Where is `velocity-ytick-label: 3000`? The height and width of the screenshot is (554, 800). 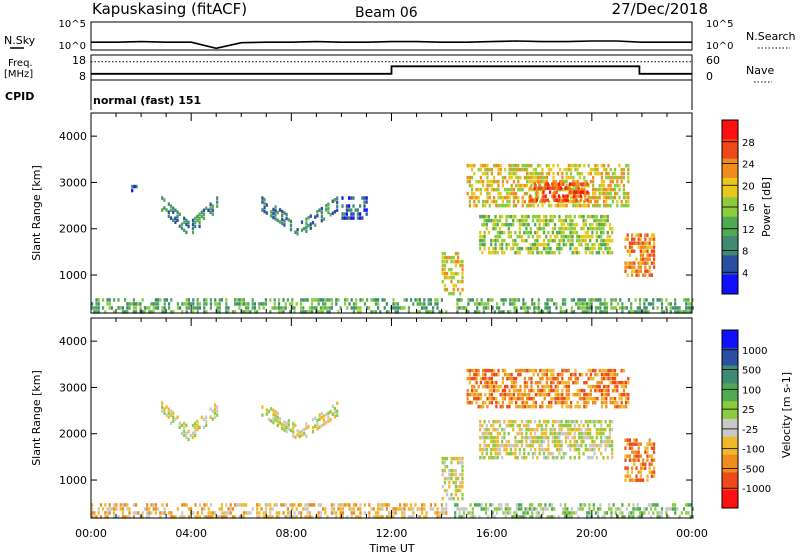 velocity-ytick-label: 3000 is located at coordinates (73, 387).